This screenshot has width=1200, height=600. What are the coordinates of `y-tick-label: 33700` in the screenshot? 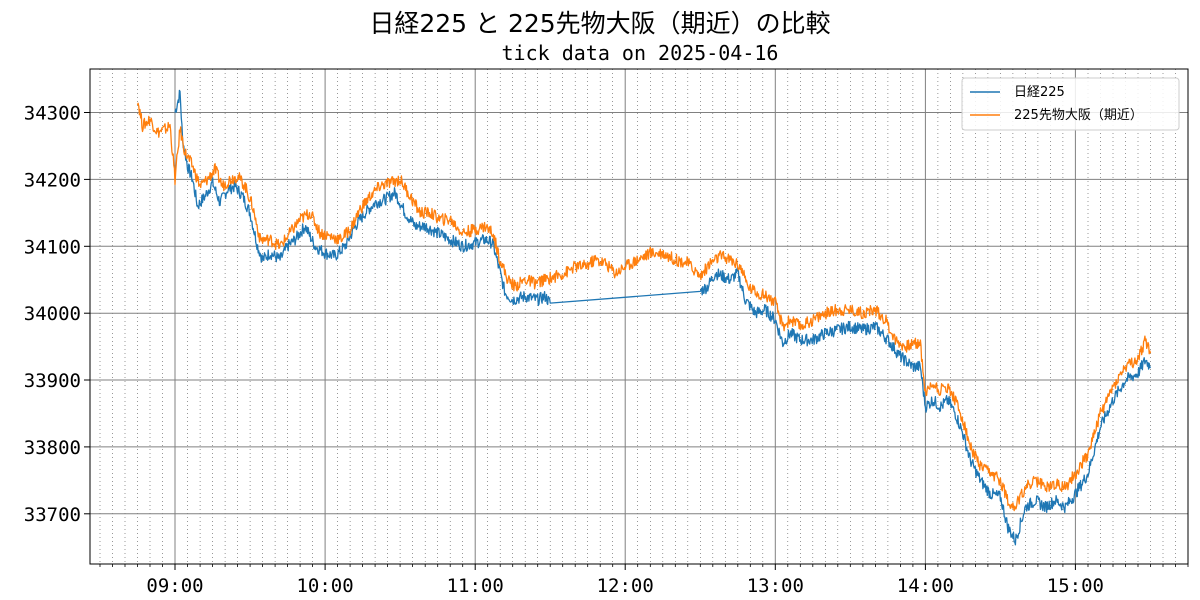 It's located at (52, 515).